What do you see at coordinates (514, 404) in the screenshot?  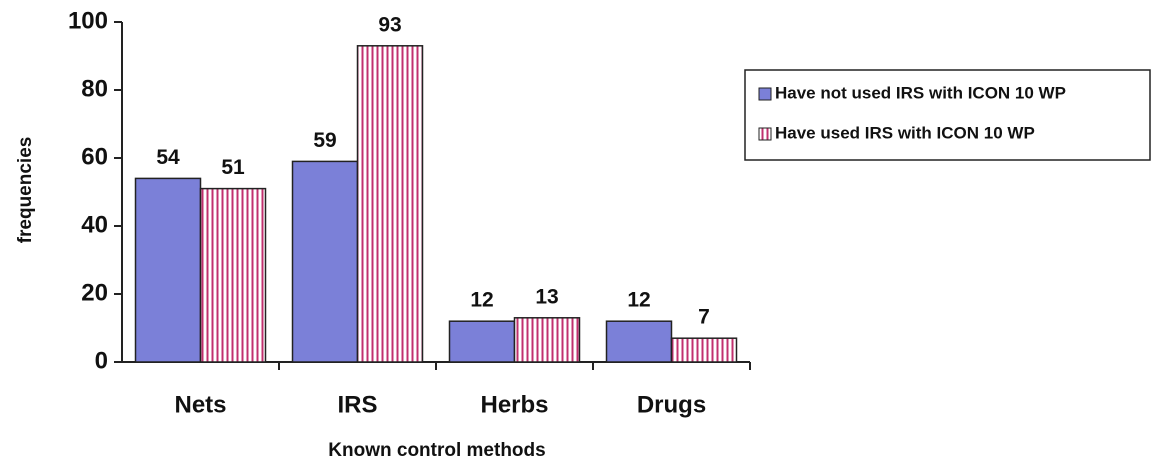 I see `x-tick-label: Herbs` at bounding box center [514, 404].